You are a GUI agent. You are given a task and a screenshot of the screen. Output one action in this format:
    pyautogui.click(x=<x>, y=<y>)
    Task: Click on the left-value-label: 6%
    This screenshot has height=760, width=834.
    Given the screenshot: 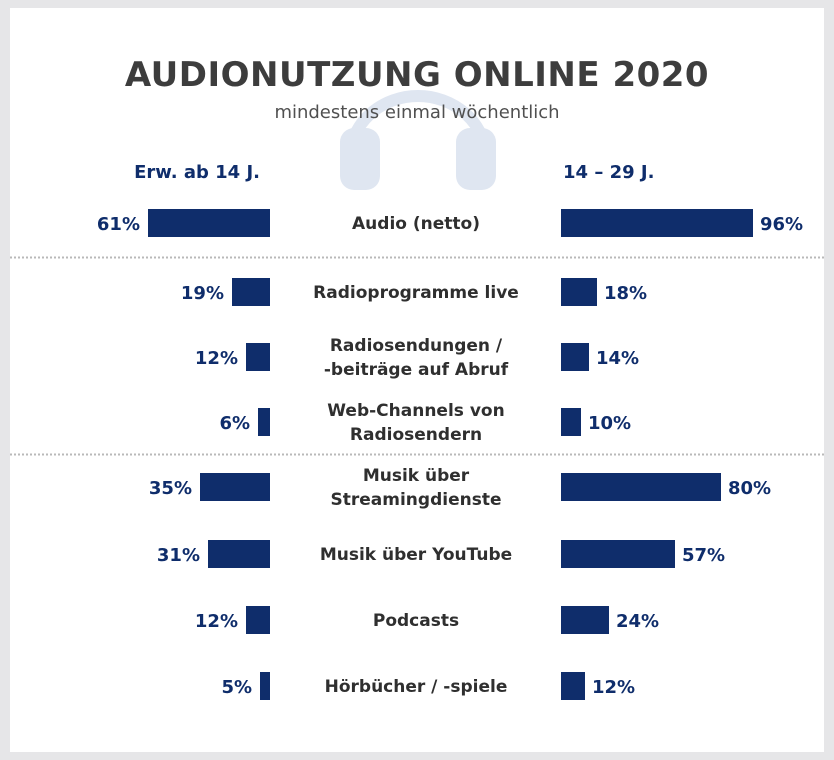 What is the action you would take?
    pyautogui.click(x=234, y=423)
    